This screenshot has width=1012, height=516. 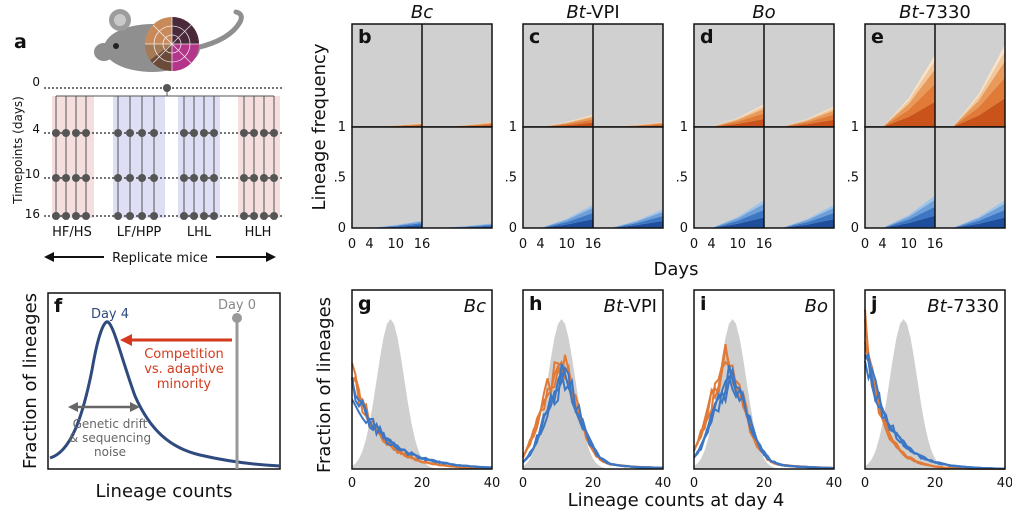 I want to click on xtick-label: 20, so click(x=764, y=483).